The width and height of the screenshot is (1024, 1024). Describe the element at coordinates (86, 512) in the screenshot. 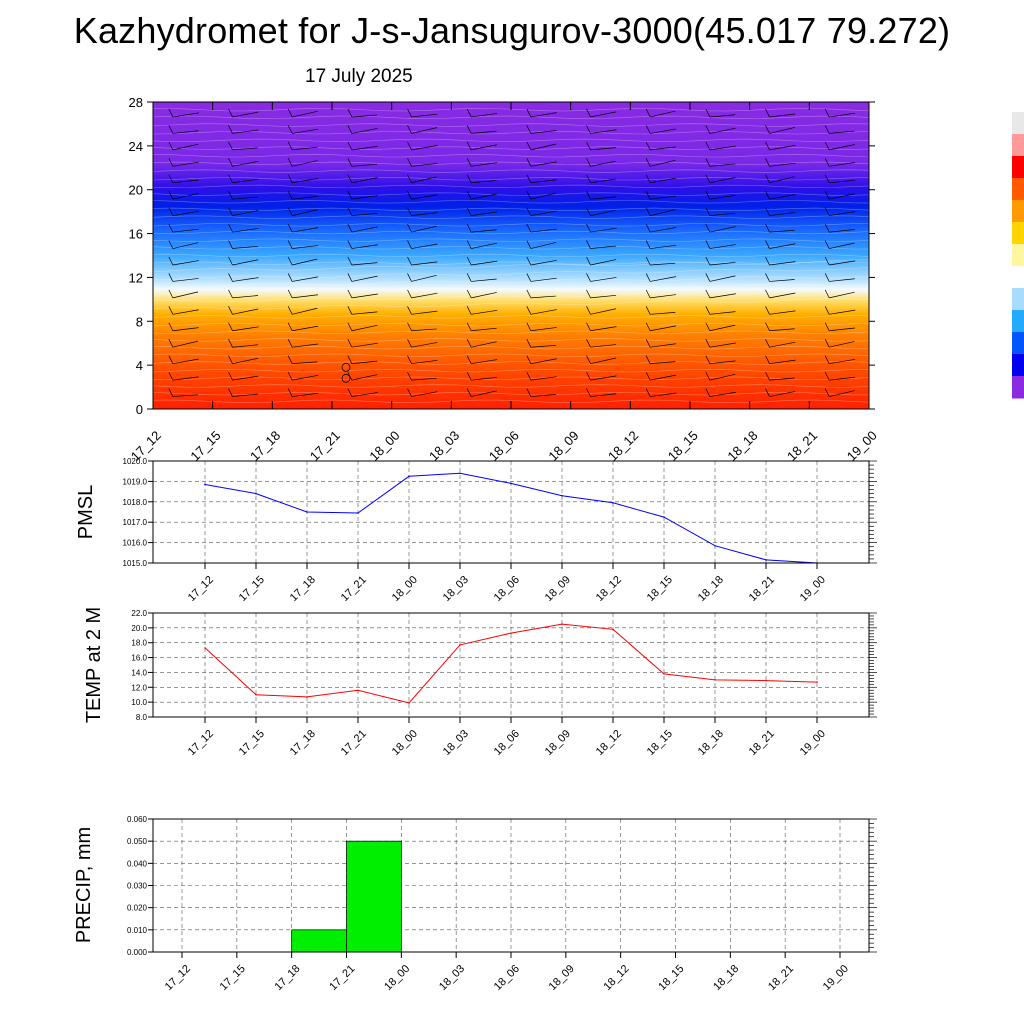

I see `pmsl-axis-title: PMSL` at that location.